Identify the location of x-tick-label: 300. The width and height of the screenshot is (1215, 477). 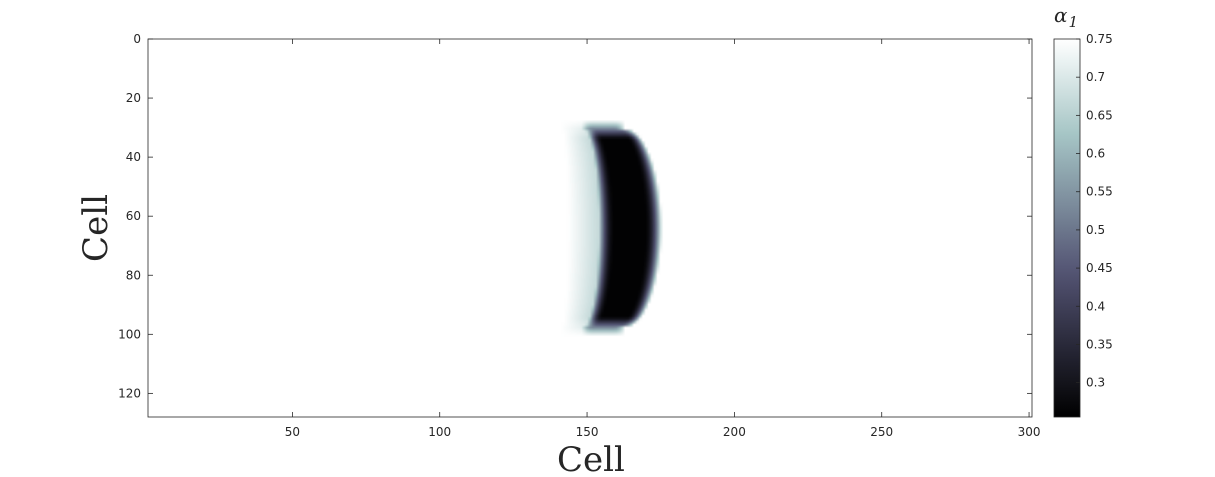
(1029, 432).